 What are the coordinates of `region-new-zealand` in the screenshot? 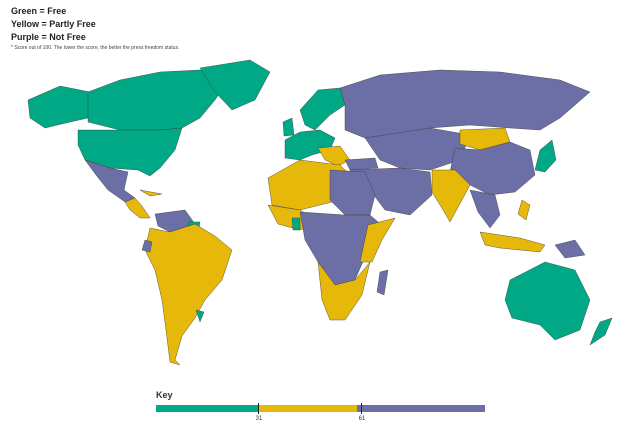 It's located at (601, 331).